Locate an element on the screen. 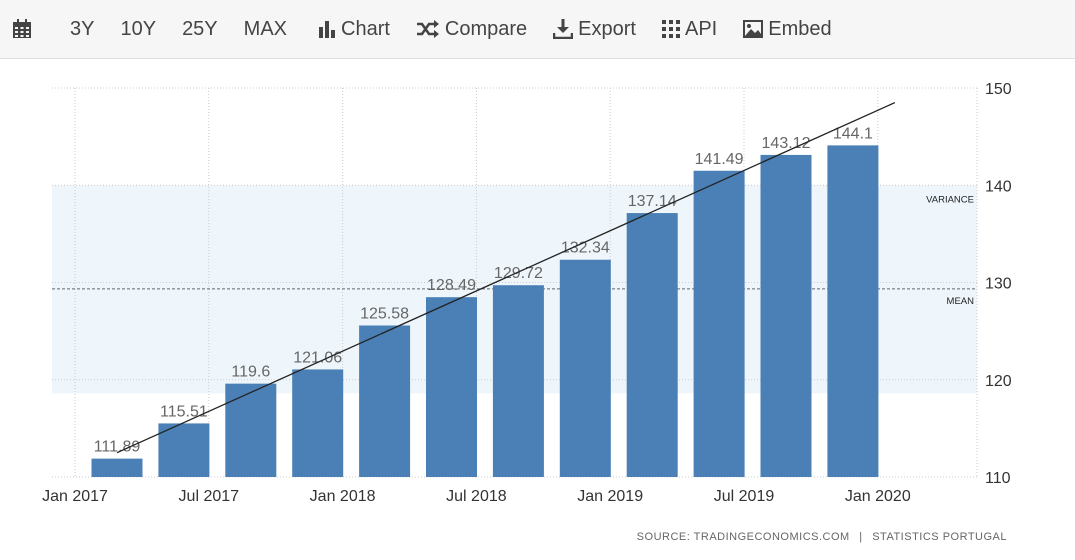  chart-toolbar: 3Y 10Y 25Y MAX Chart Compare is located at coordinates (537, 29).